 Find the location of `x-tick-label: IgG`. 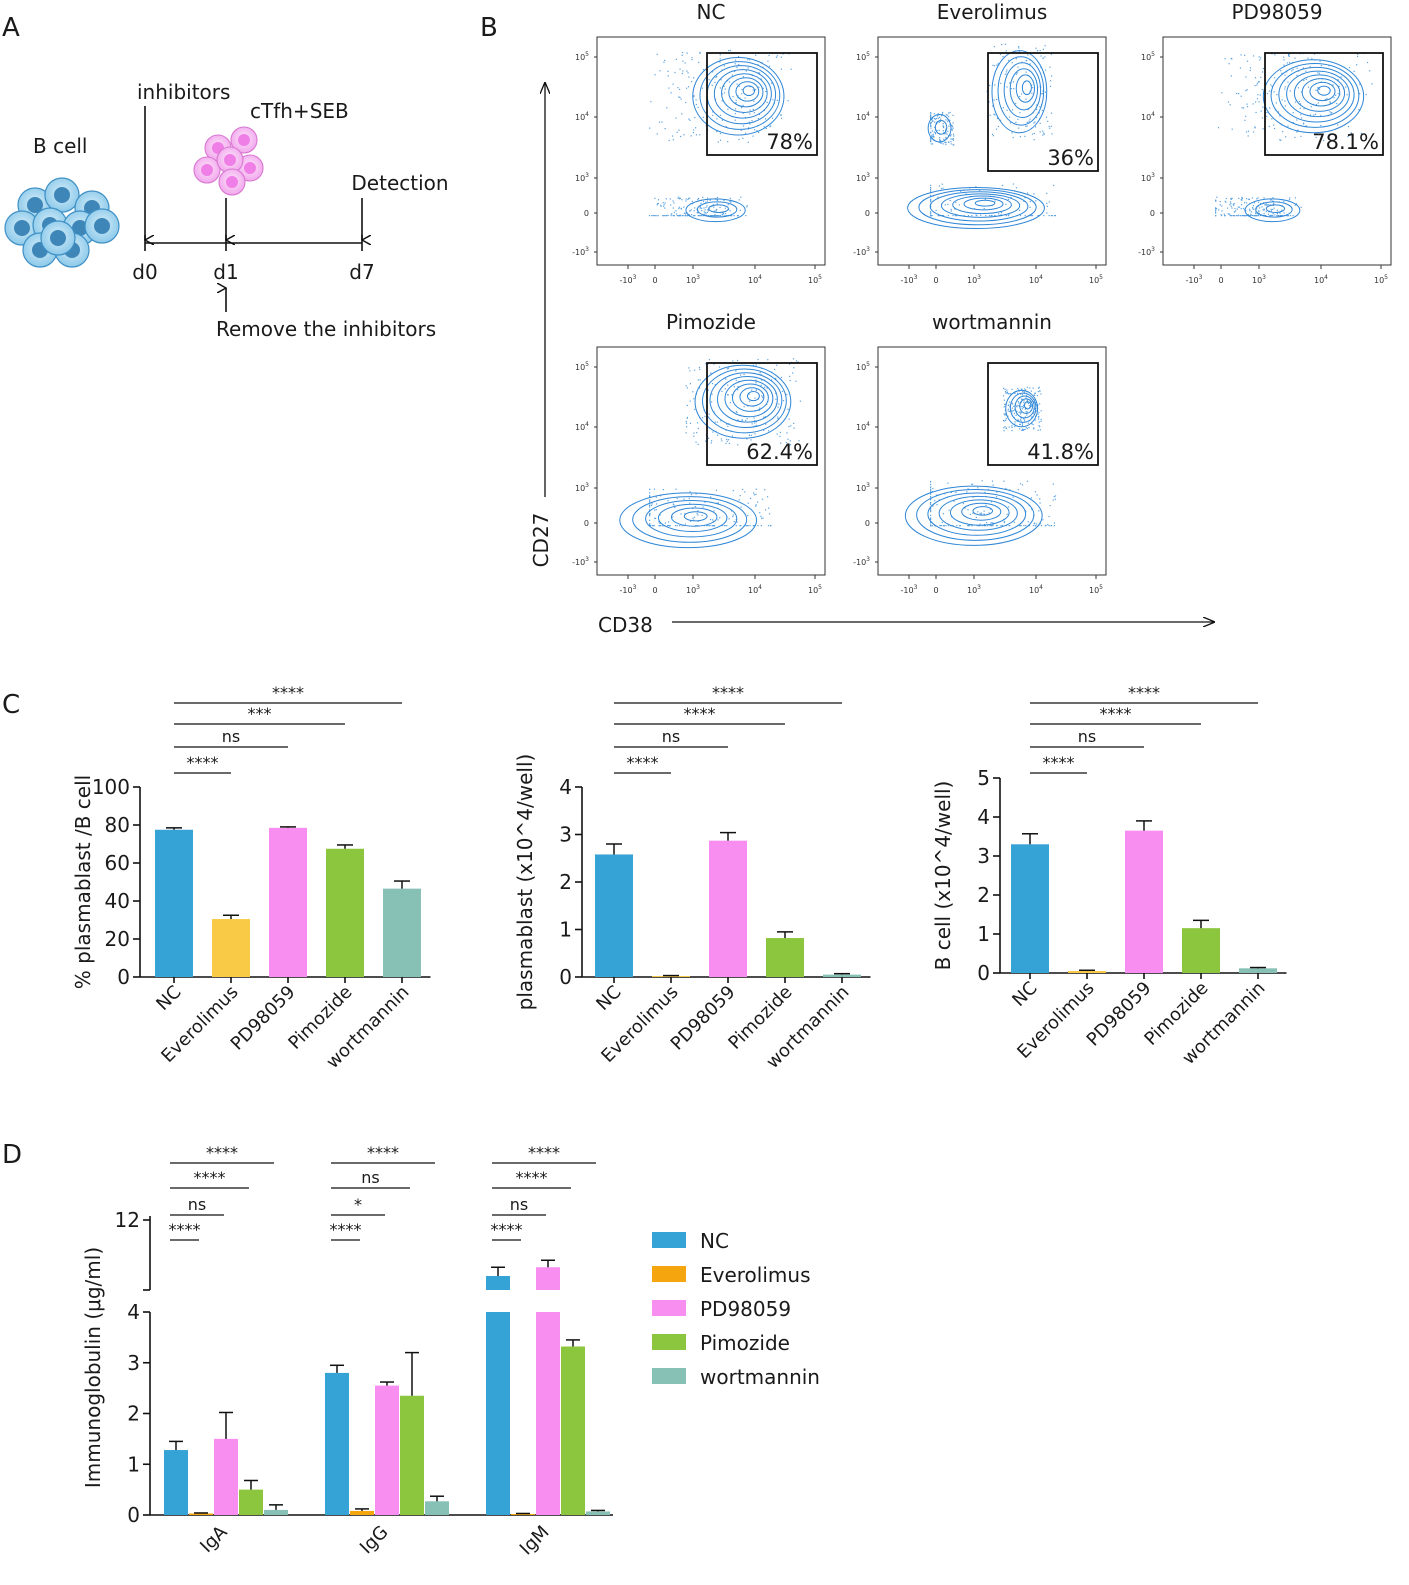

x-tick-label: IgG is located at coordinates (374, 1540).